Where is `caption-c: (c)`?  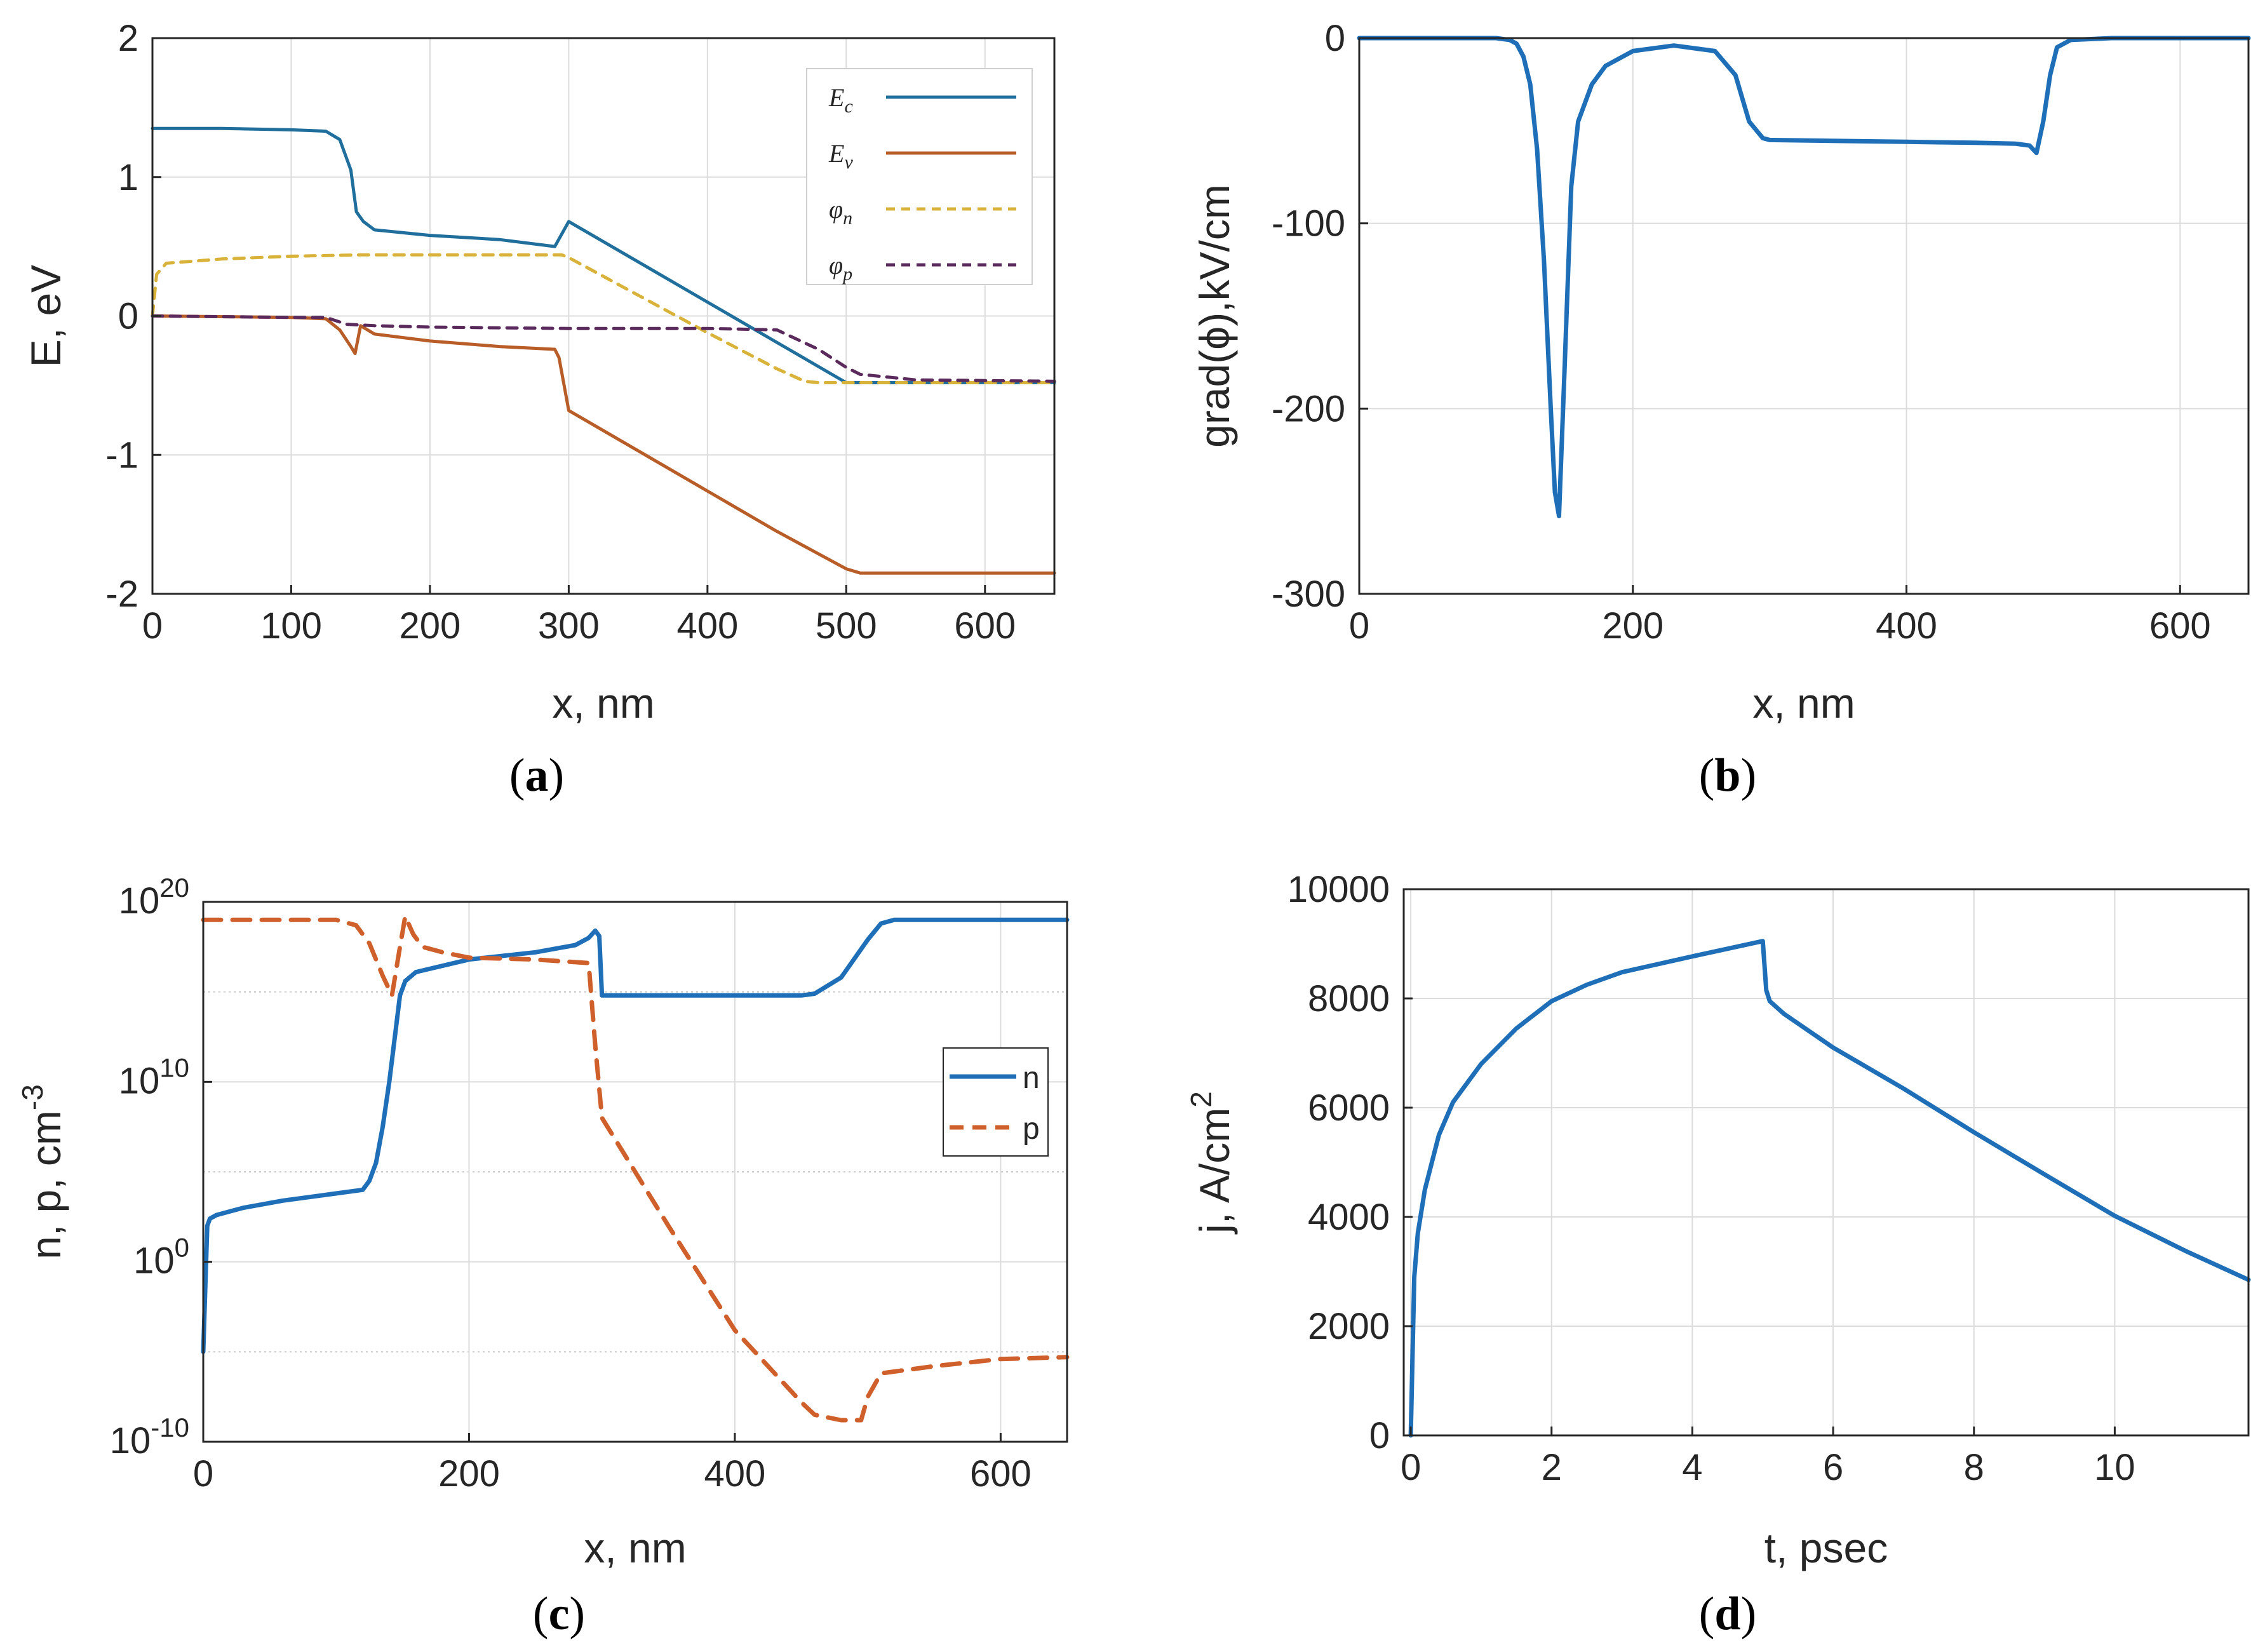 caption-c: (c) is located at coordinates (559, 1614).